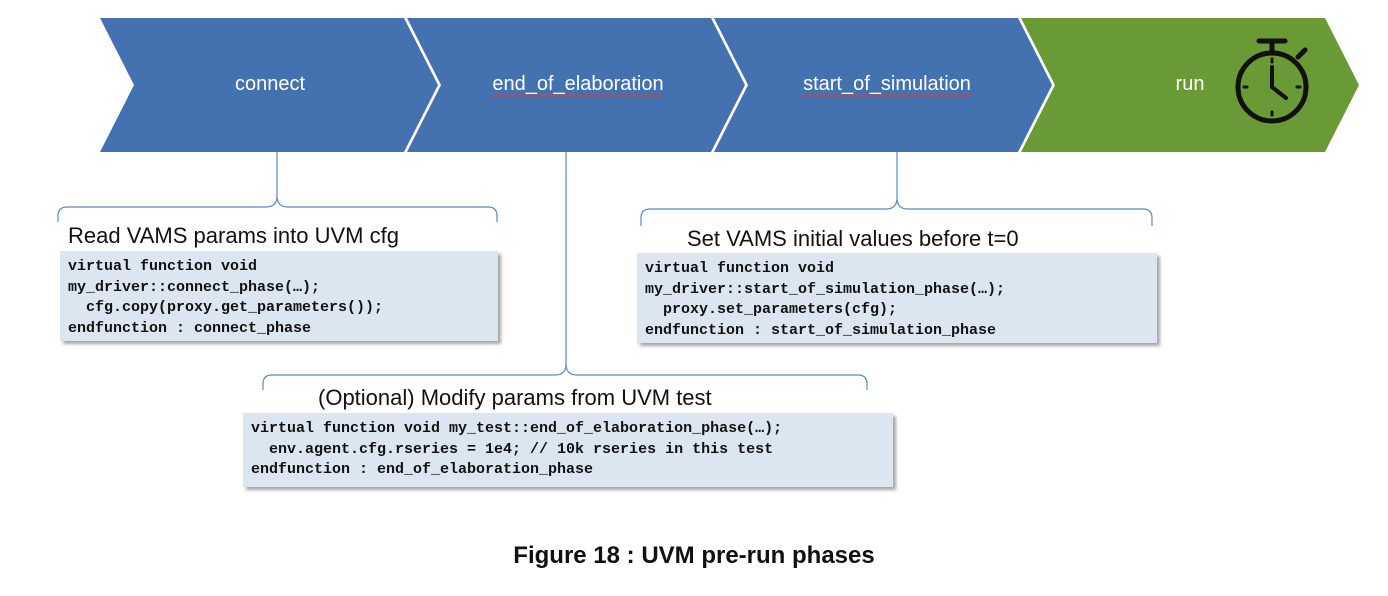  Describe the element at coordinates (825, 289) in the screenshot. I see `code-line: my_driver::start_of_simulation_phase(…);` at that location.